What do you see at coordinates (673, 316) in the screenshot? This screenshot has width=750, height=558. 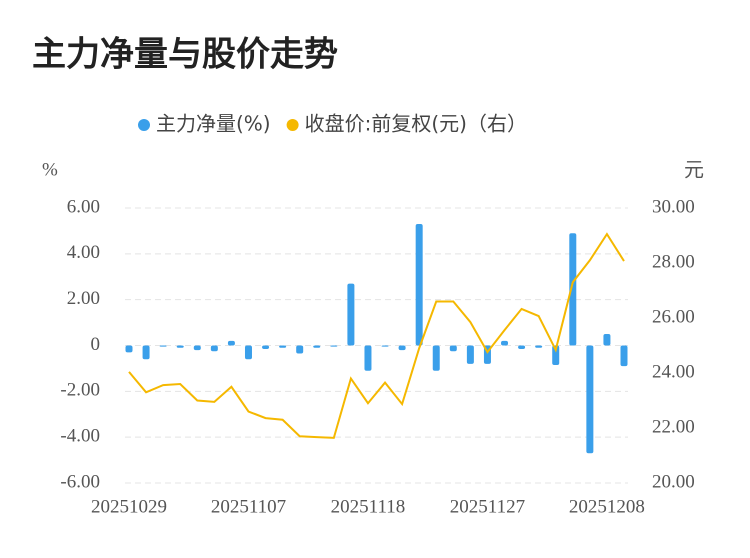 I see `y2-tick-label: 26.00` at bounding box center [673, 316].